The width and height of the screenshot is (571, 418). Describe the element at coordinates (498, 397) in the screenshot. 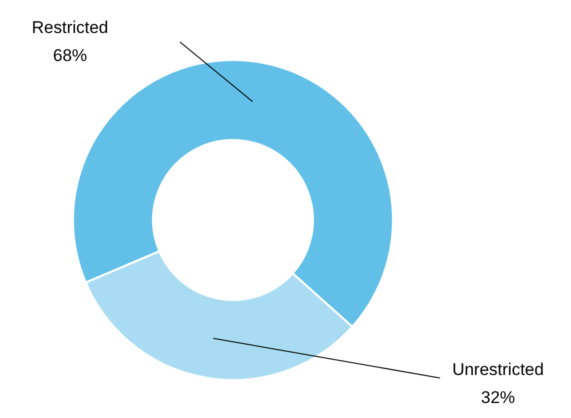

I see `data-label: 32%` at that location.